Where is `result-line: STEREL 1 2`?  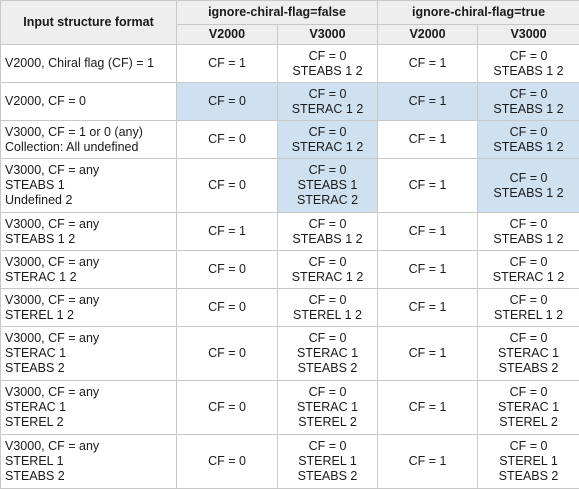 result-line: STEREL 1 2 is located at coordinates (528, 315).